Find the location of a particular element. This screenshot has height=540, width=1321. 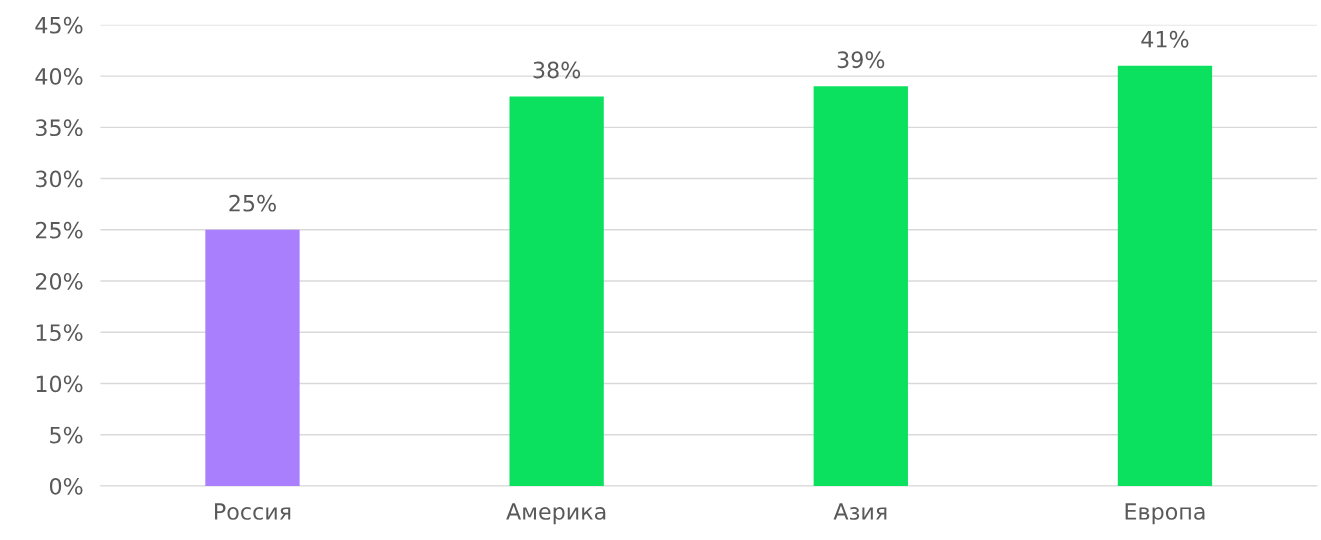

y-tick-label: 5% is located at coordinates (66, 435).